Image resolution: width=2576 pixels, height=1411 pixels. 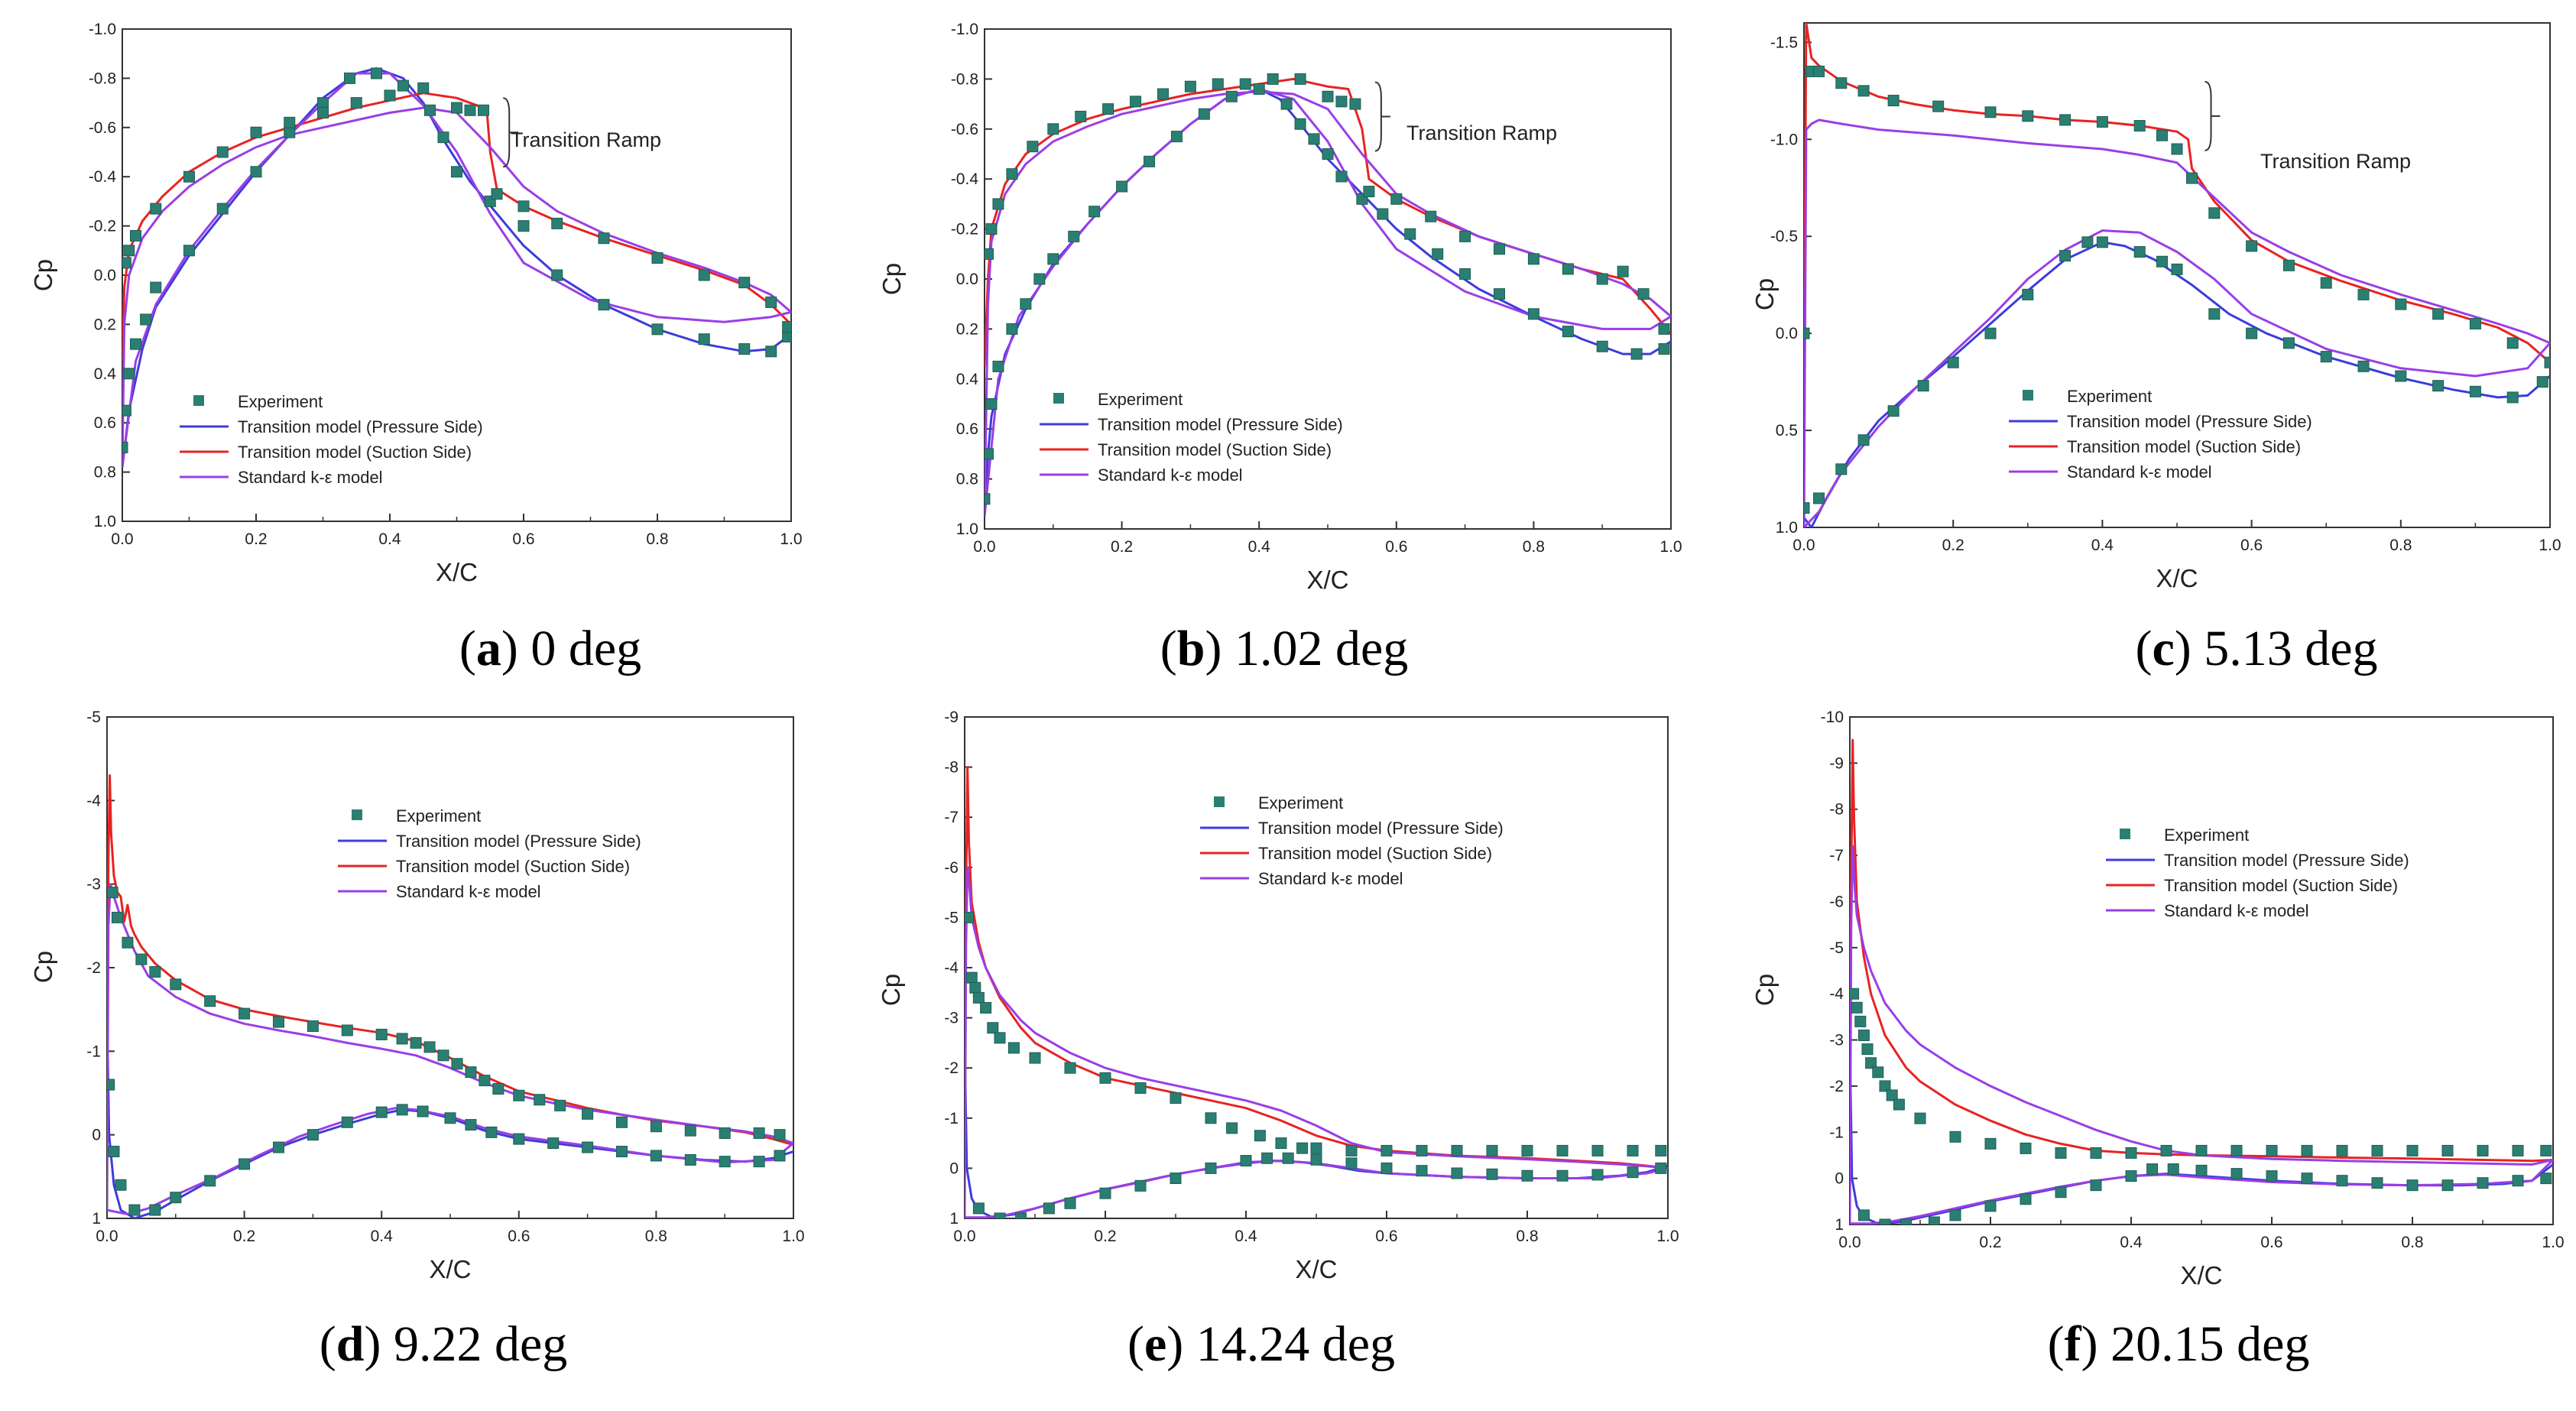 What do you see at coordinates (793, 1236) in the screenshot?
I see `x-tick-label: 1.0` at bounding box center [793, 1236].